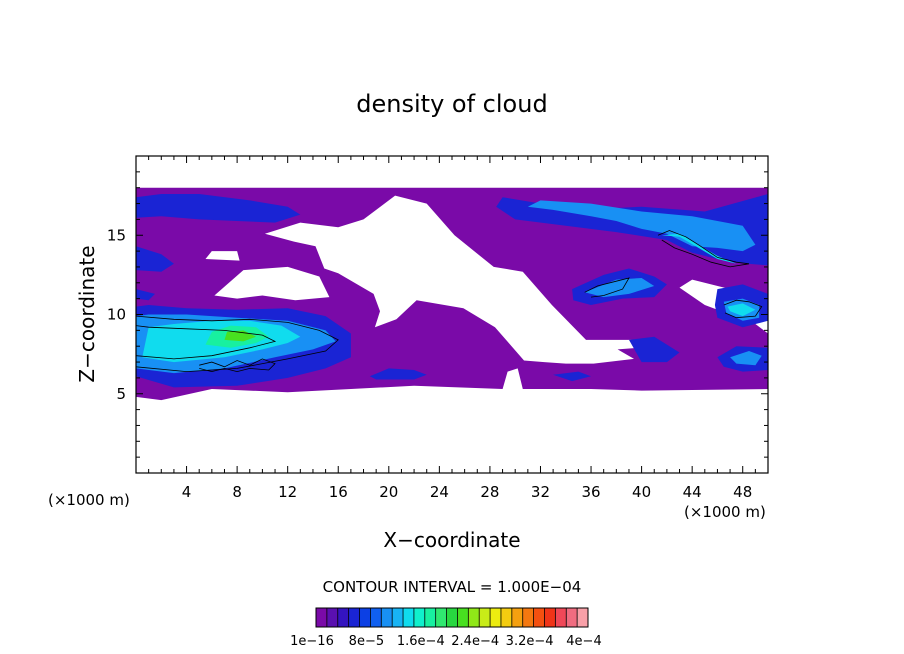 The image size is (904, 654). What do you see at coordinates (451, 540) in the screenshot?
I see `x-axis-label: X−coordinate` at bounding box center [451, 540].